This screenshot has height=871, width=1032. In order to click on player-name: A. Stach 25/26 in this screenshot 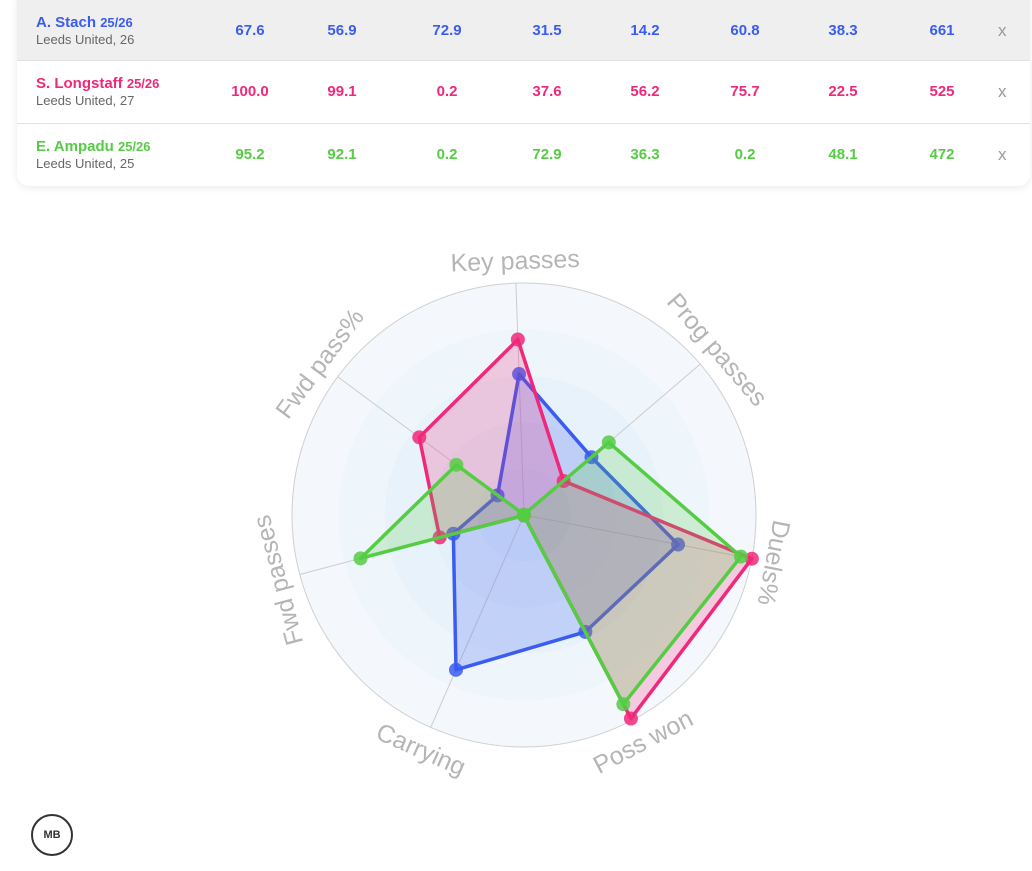, I will do `click(84, 22)`.